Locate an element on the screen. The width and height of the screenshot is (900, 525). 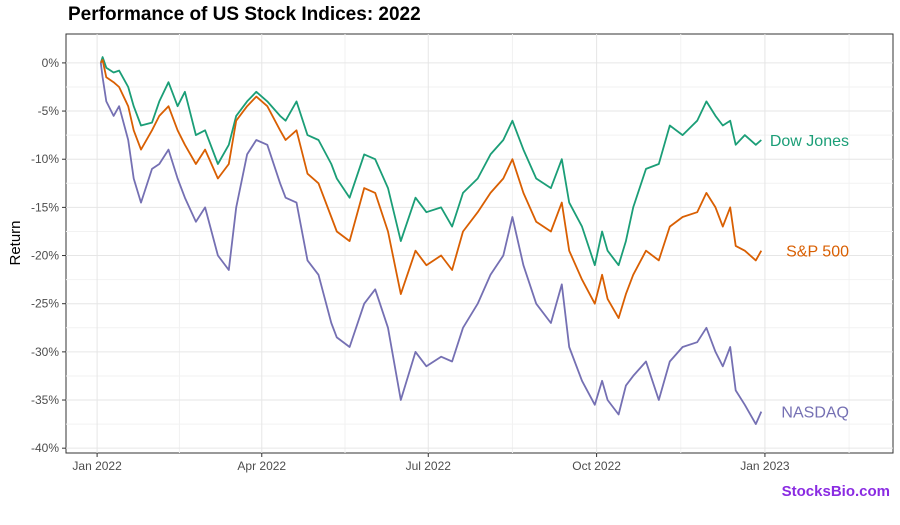
x-tick-label: Oct 2022 is located at coordinates (596, 466).